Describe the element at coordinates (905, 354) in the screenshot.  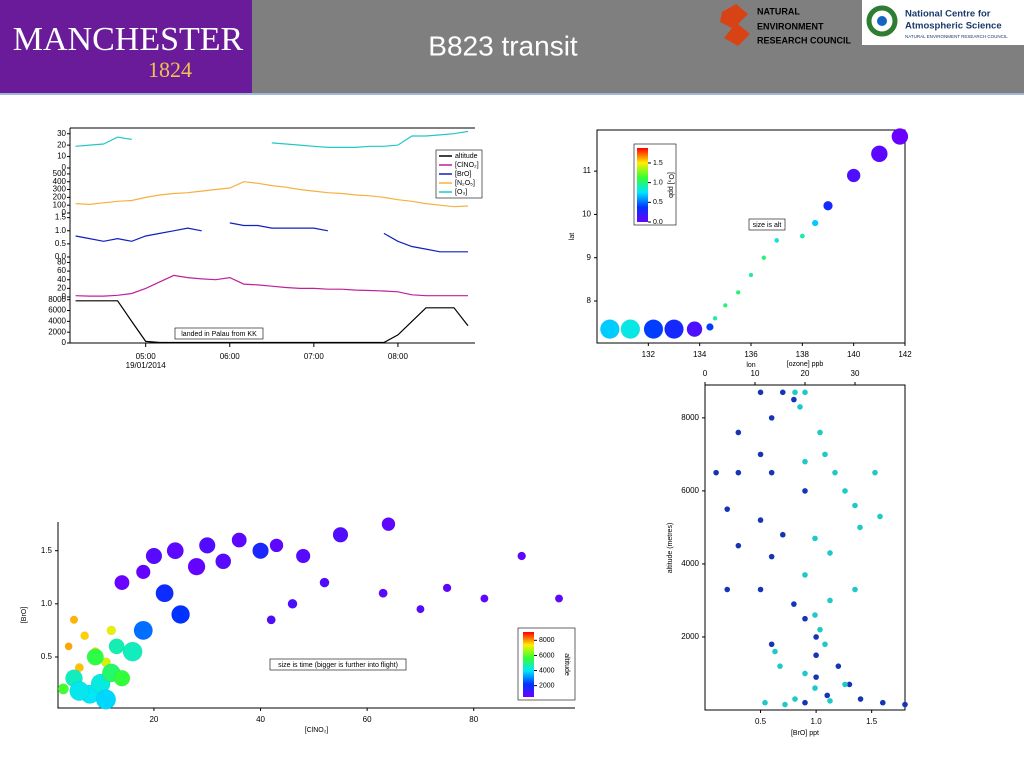
I see `x-tick-label: 142` at that location.